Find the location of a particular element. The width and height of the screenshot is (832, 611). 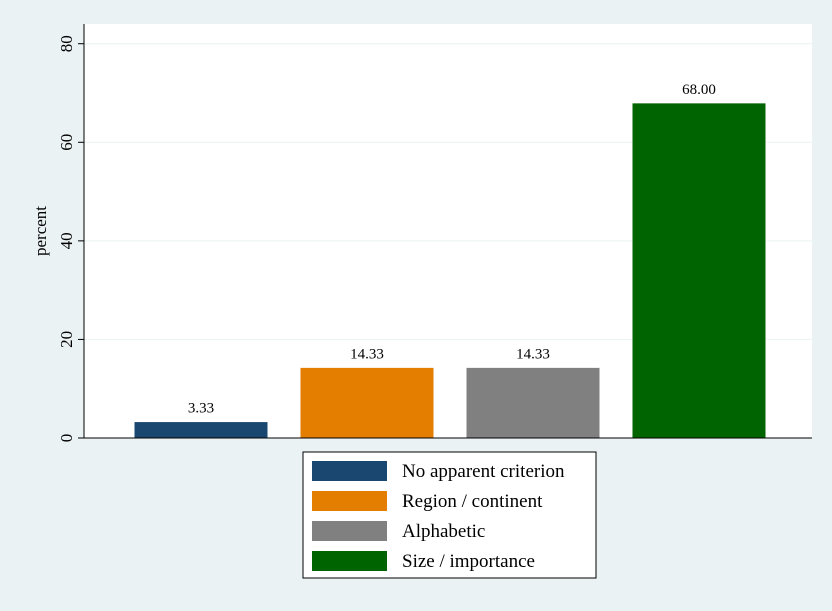

legend-label: Region / continent is located at coordinates (472, 501).